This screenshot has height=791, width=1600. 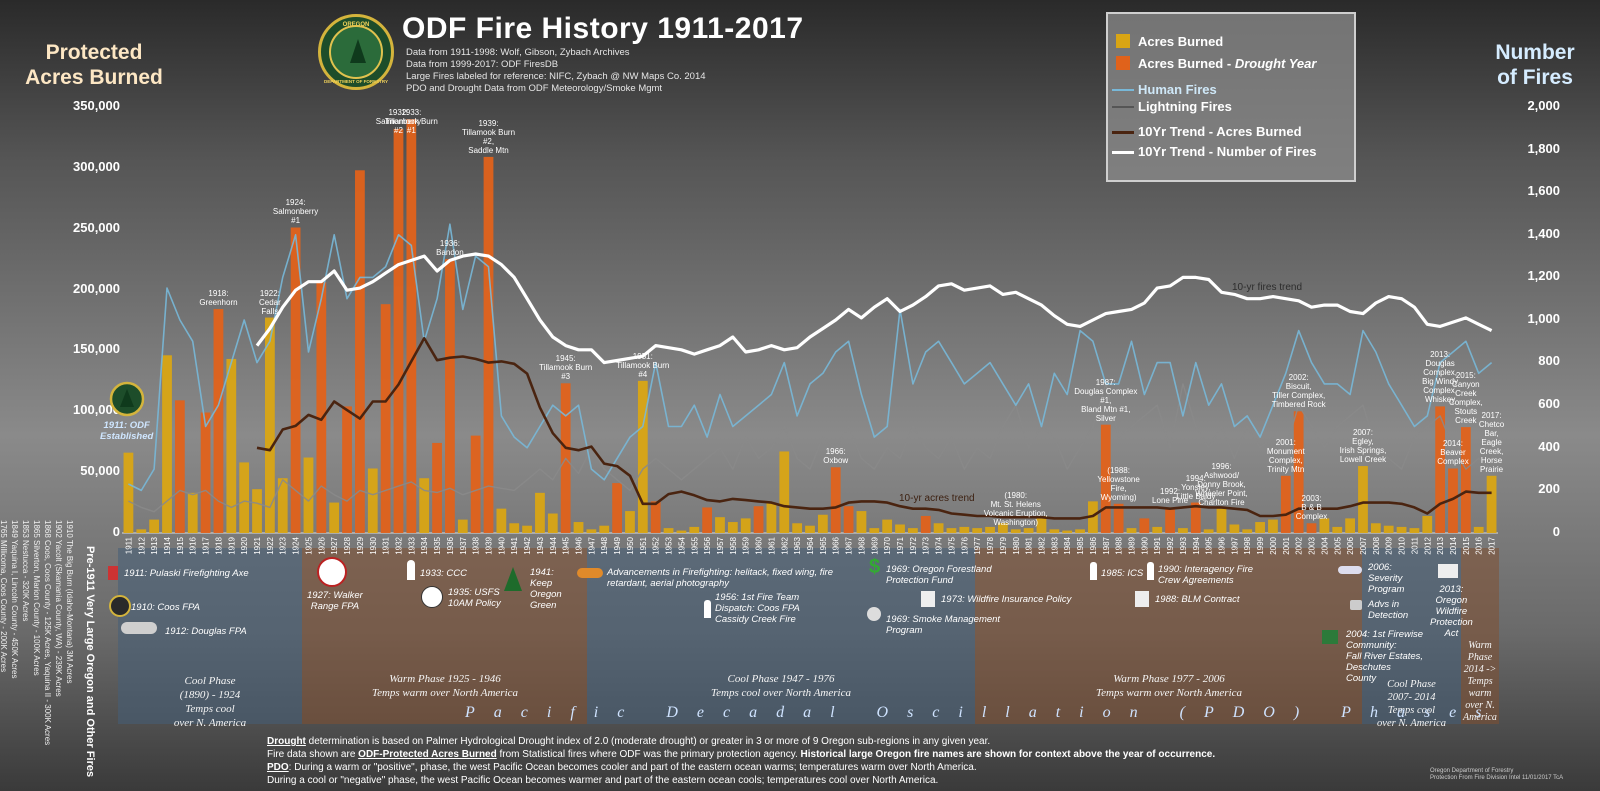 What do you see at coordinates (836, 545) in the screenshot?
I see `x-tick-label: 1966` at bounding box center [836, 545].